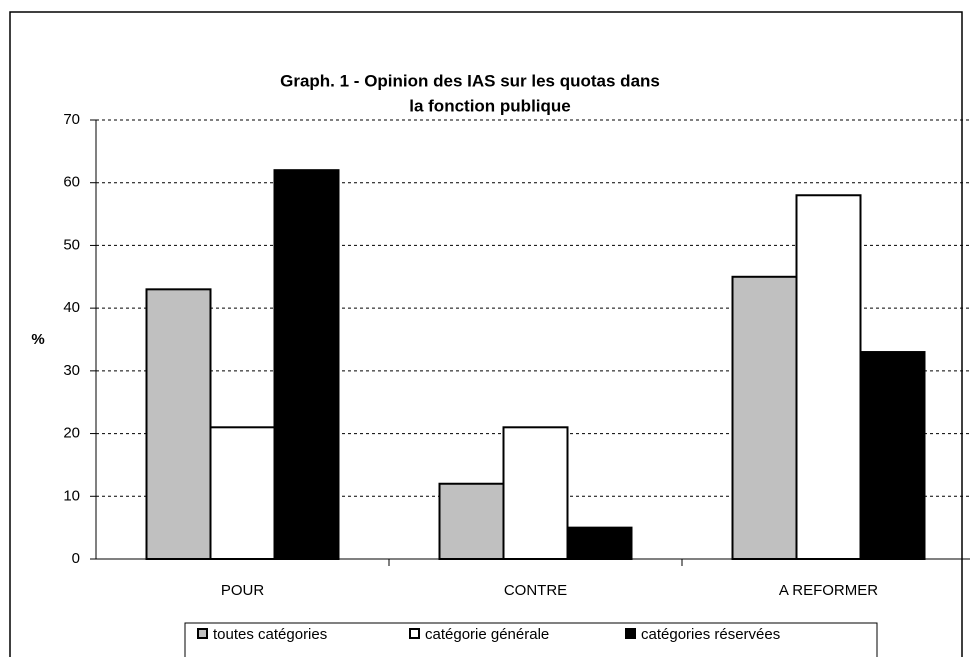 Image resolution: width=973 pixels, height=662 pixels. Describe the element at coordinates (76, 558) in the screenshot. I see `y-tick-label: 0` at that location.